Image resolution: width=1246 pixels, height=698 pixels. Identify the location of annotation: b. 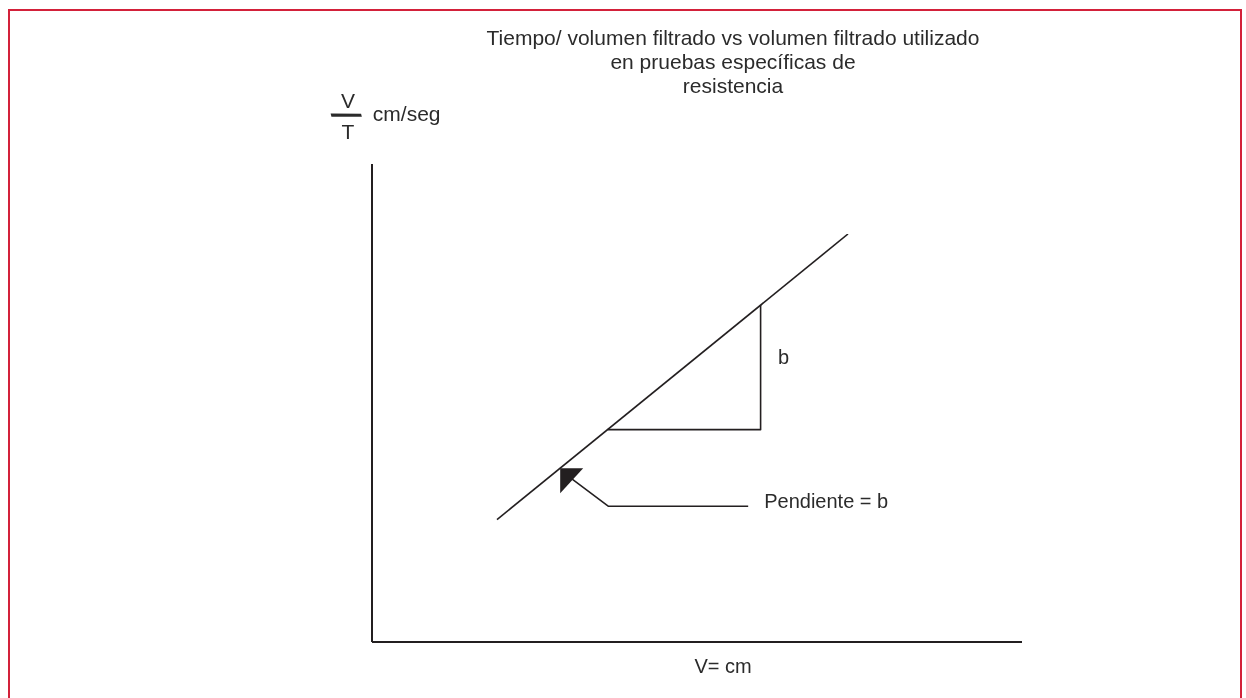
(784, 357).